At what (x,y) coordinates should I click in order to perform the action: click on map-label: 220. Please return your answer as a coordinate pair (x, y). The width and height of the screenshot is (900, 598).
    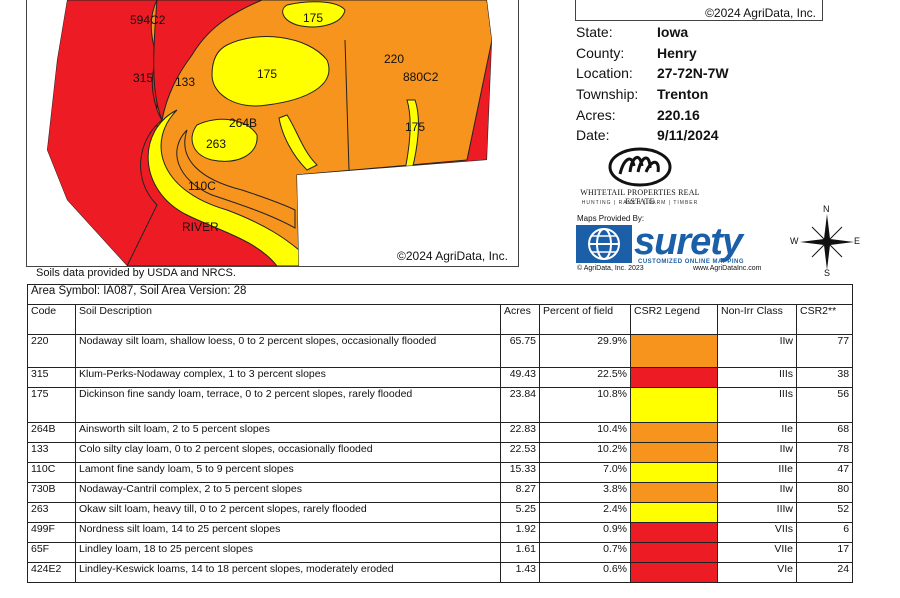
    Looking at the image, I should click on (394, 59).